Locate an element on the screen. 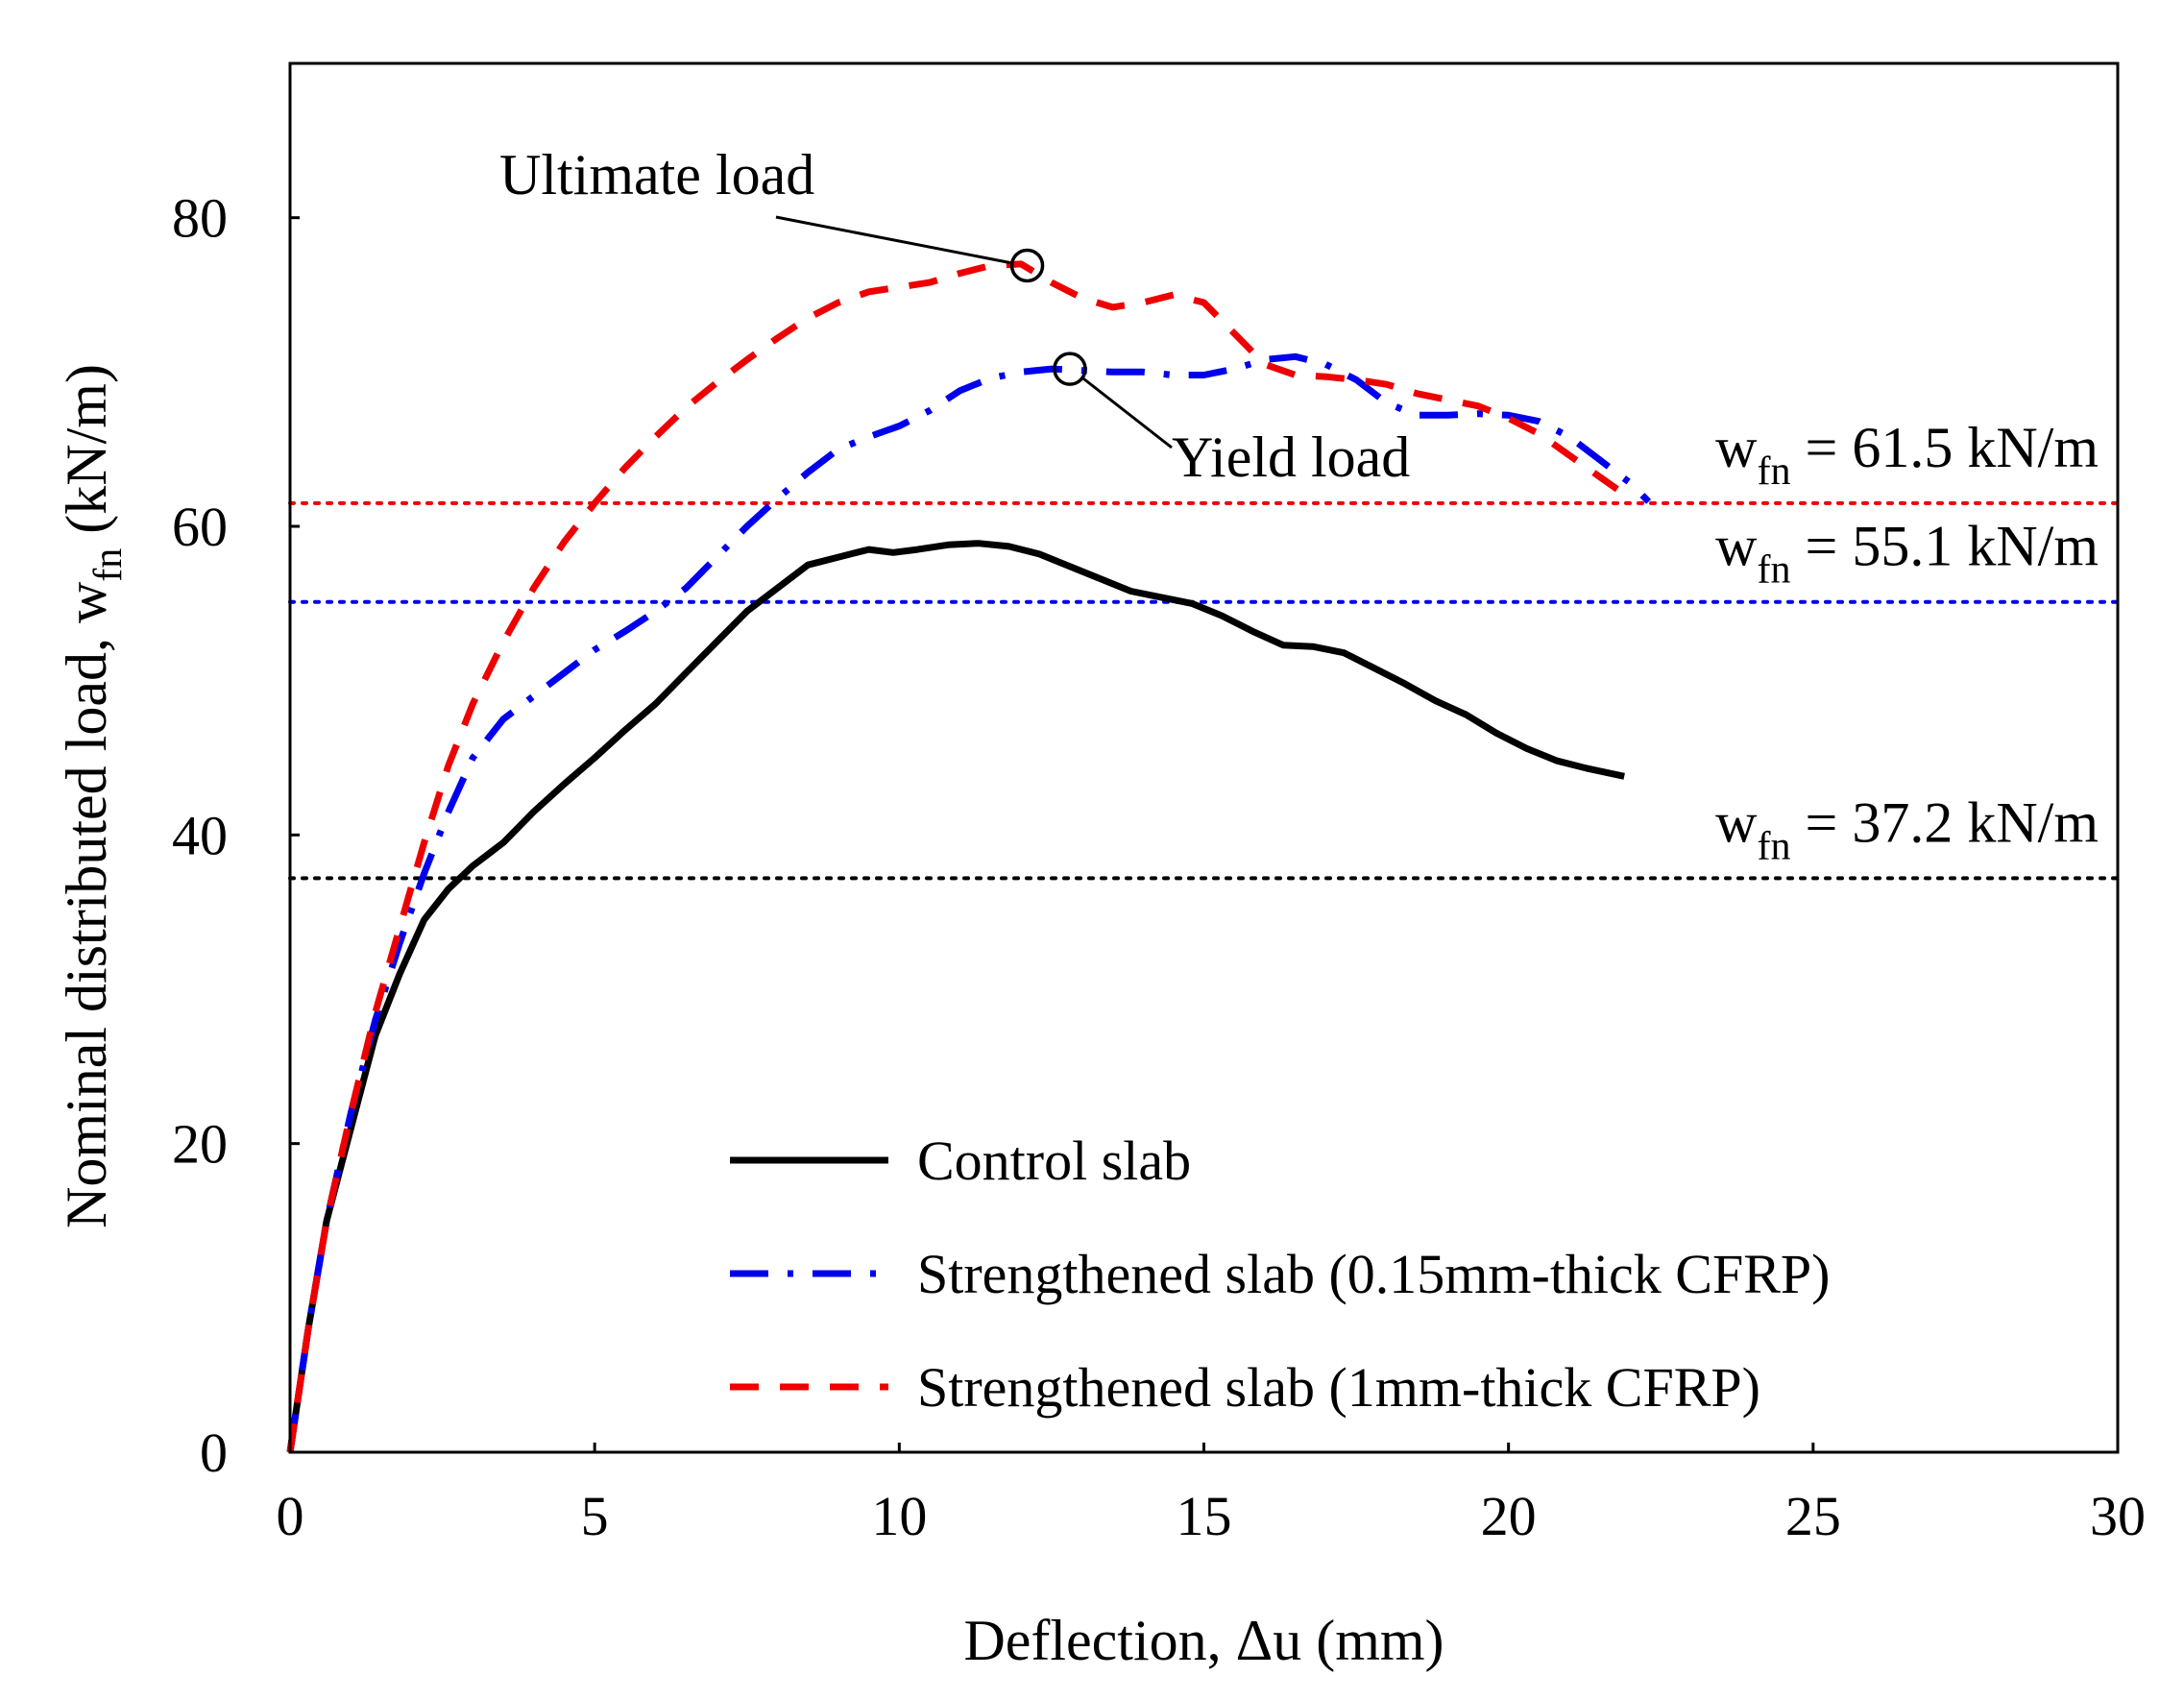  y-tick-label: 20 is located at coordinates (200, 1145).